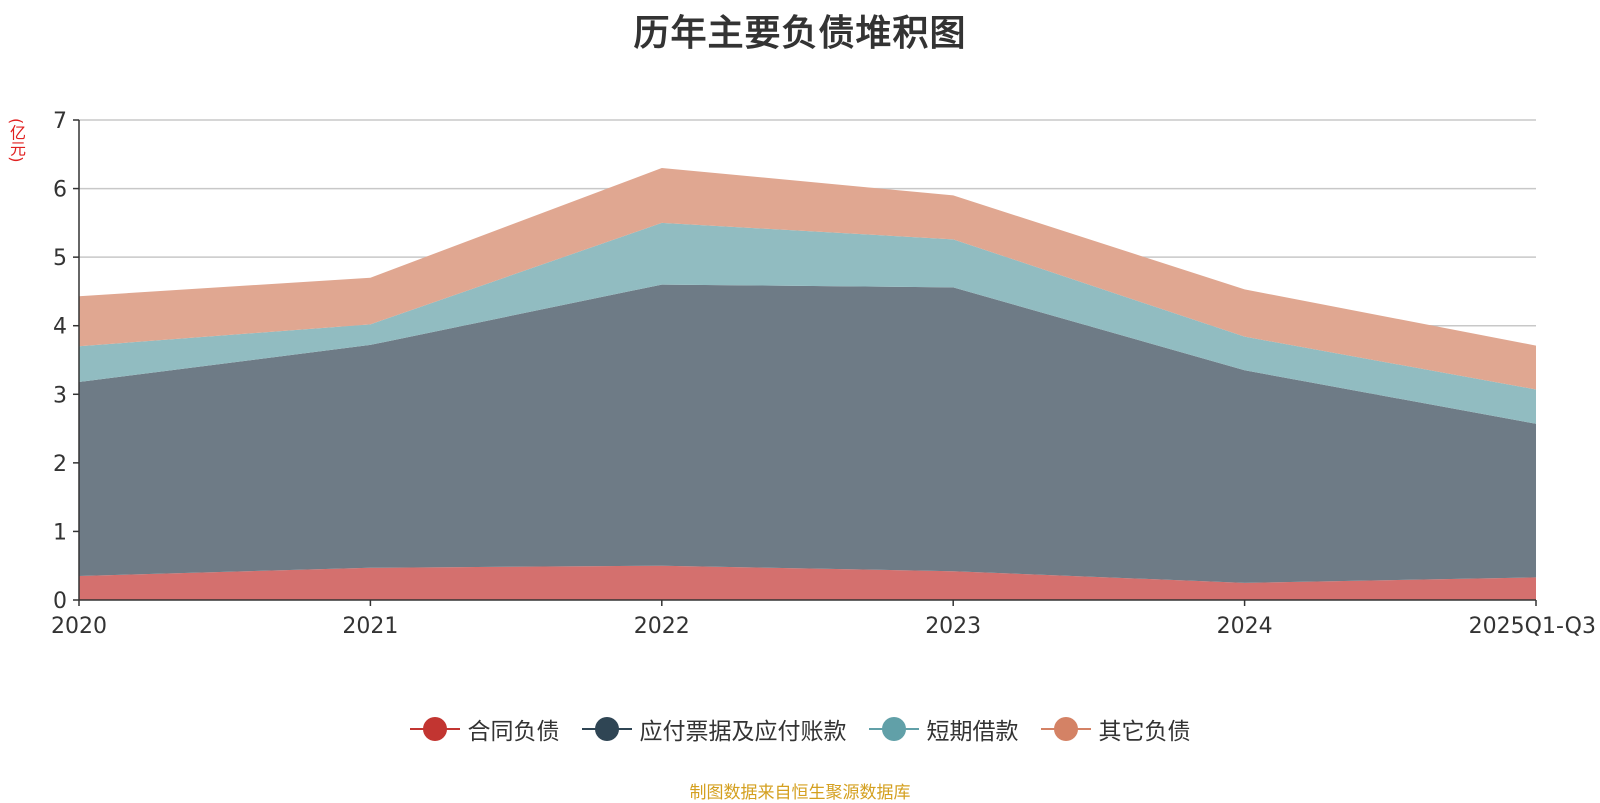 This screenshot has width=1600, height=803. Describe the element at coordinates (60, 532) in the screenshot. I see `y-tick-label: 1` at that location.